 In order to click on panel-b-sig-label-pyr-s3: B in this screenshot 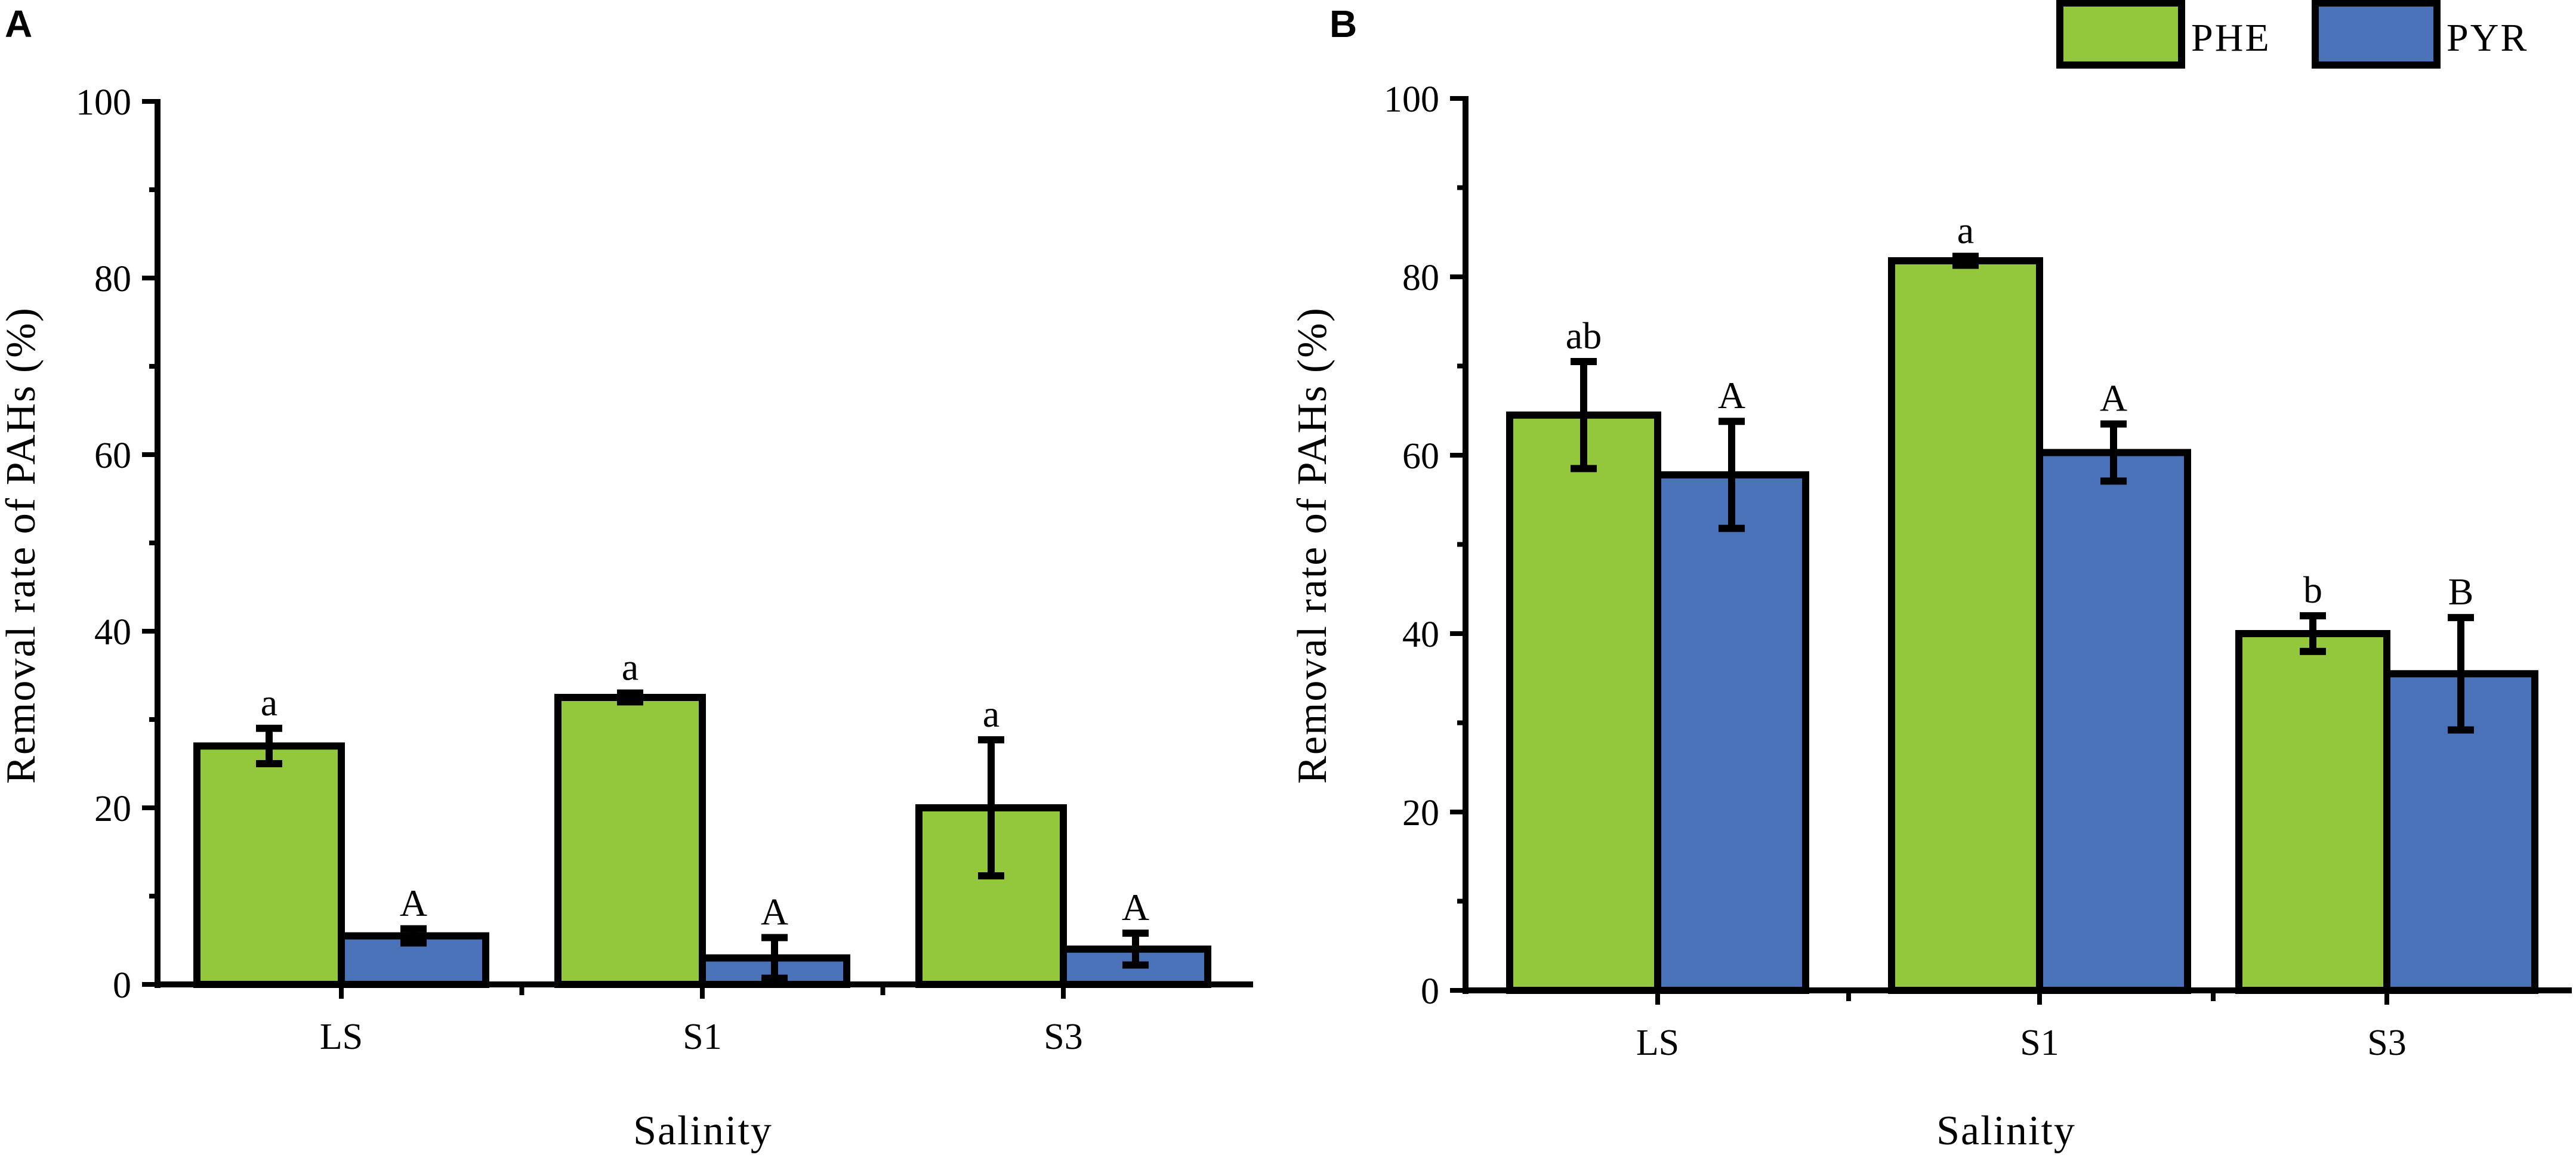, I will do `click(2461, 591)`.